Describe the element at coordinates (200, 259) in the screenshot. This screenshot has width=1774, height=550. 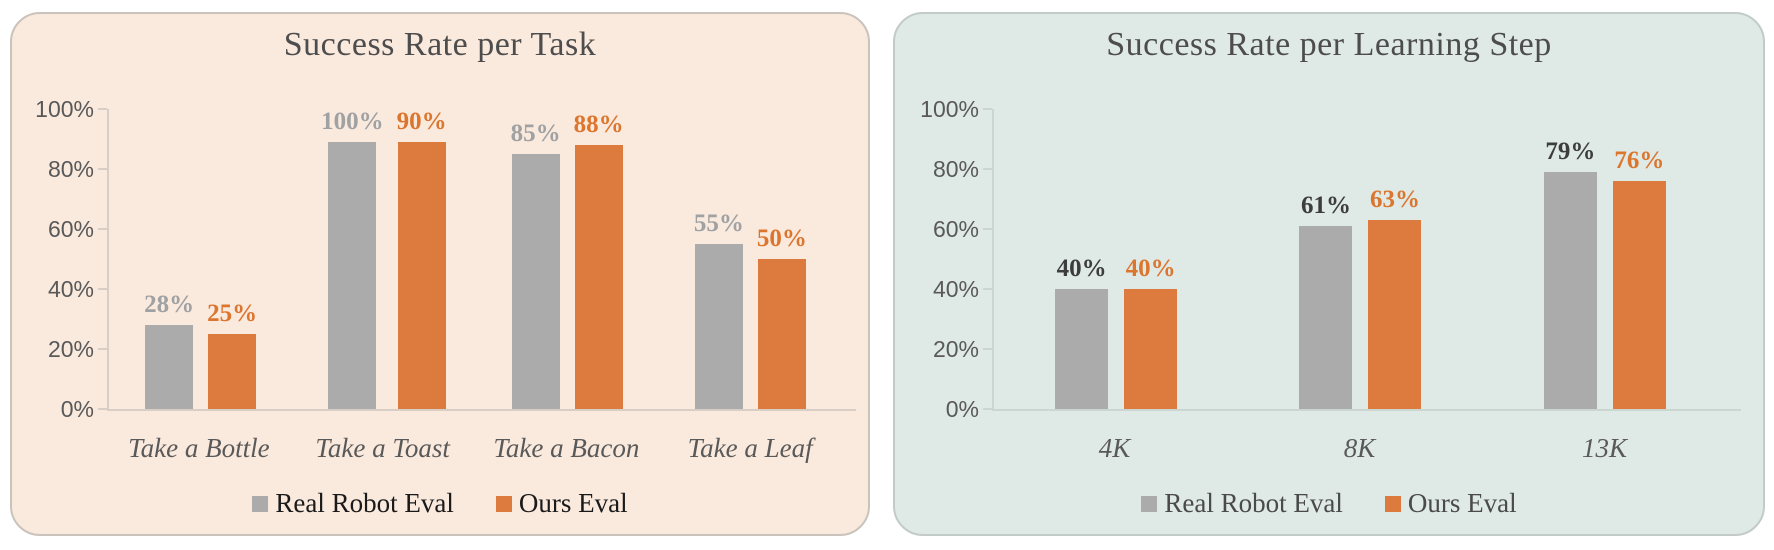
I see `bar-group: 28% 25%` at that location.